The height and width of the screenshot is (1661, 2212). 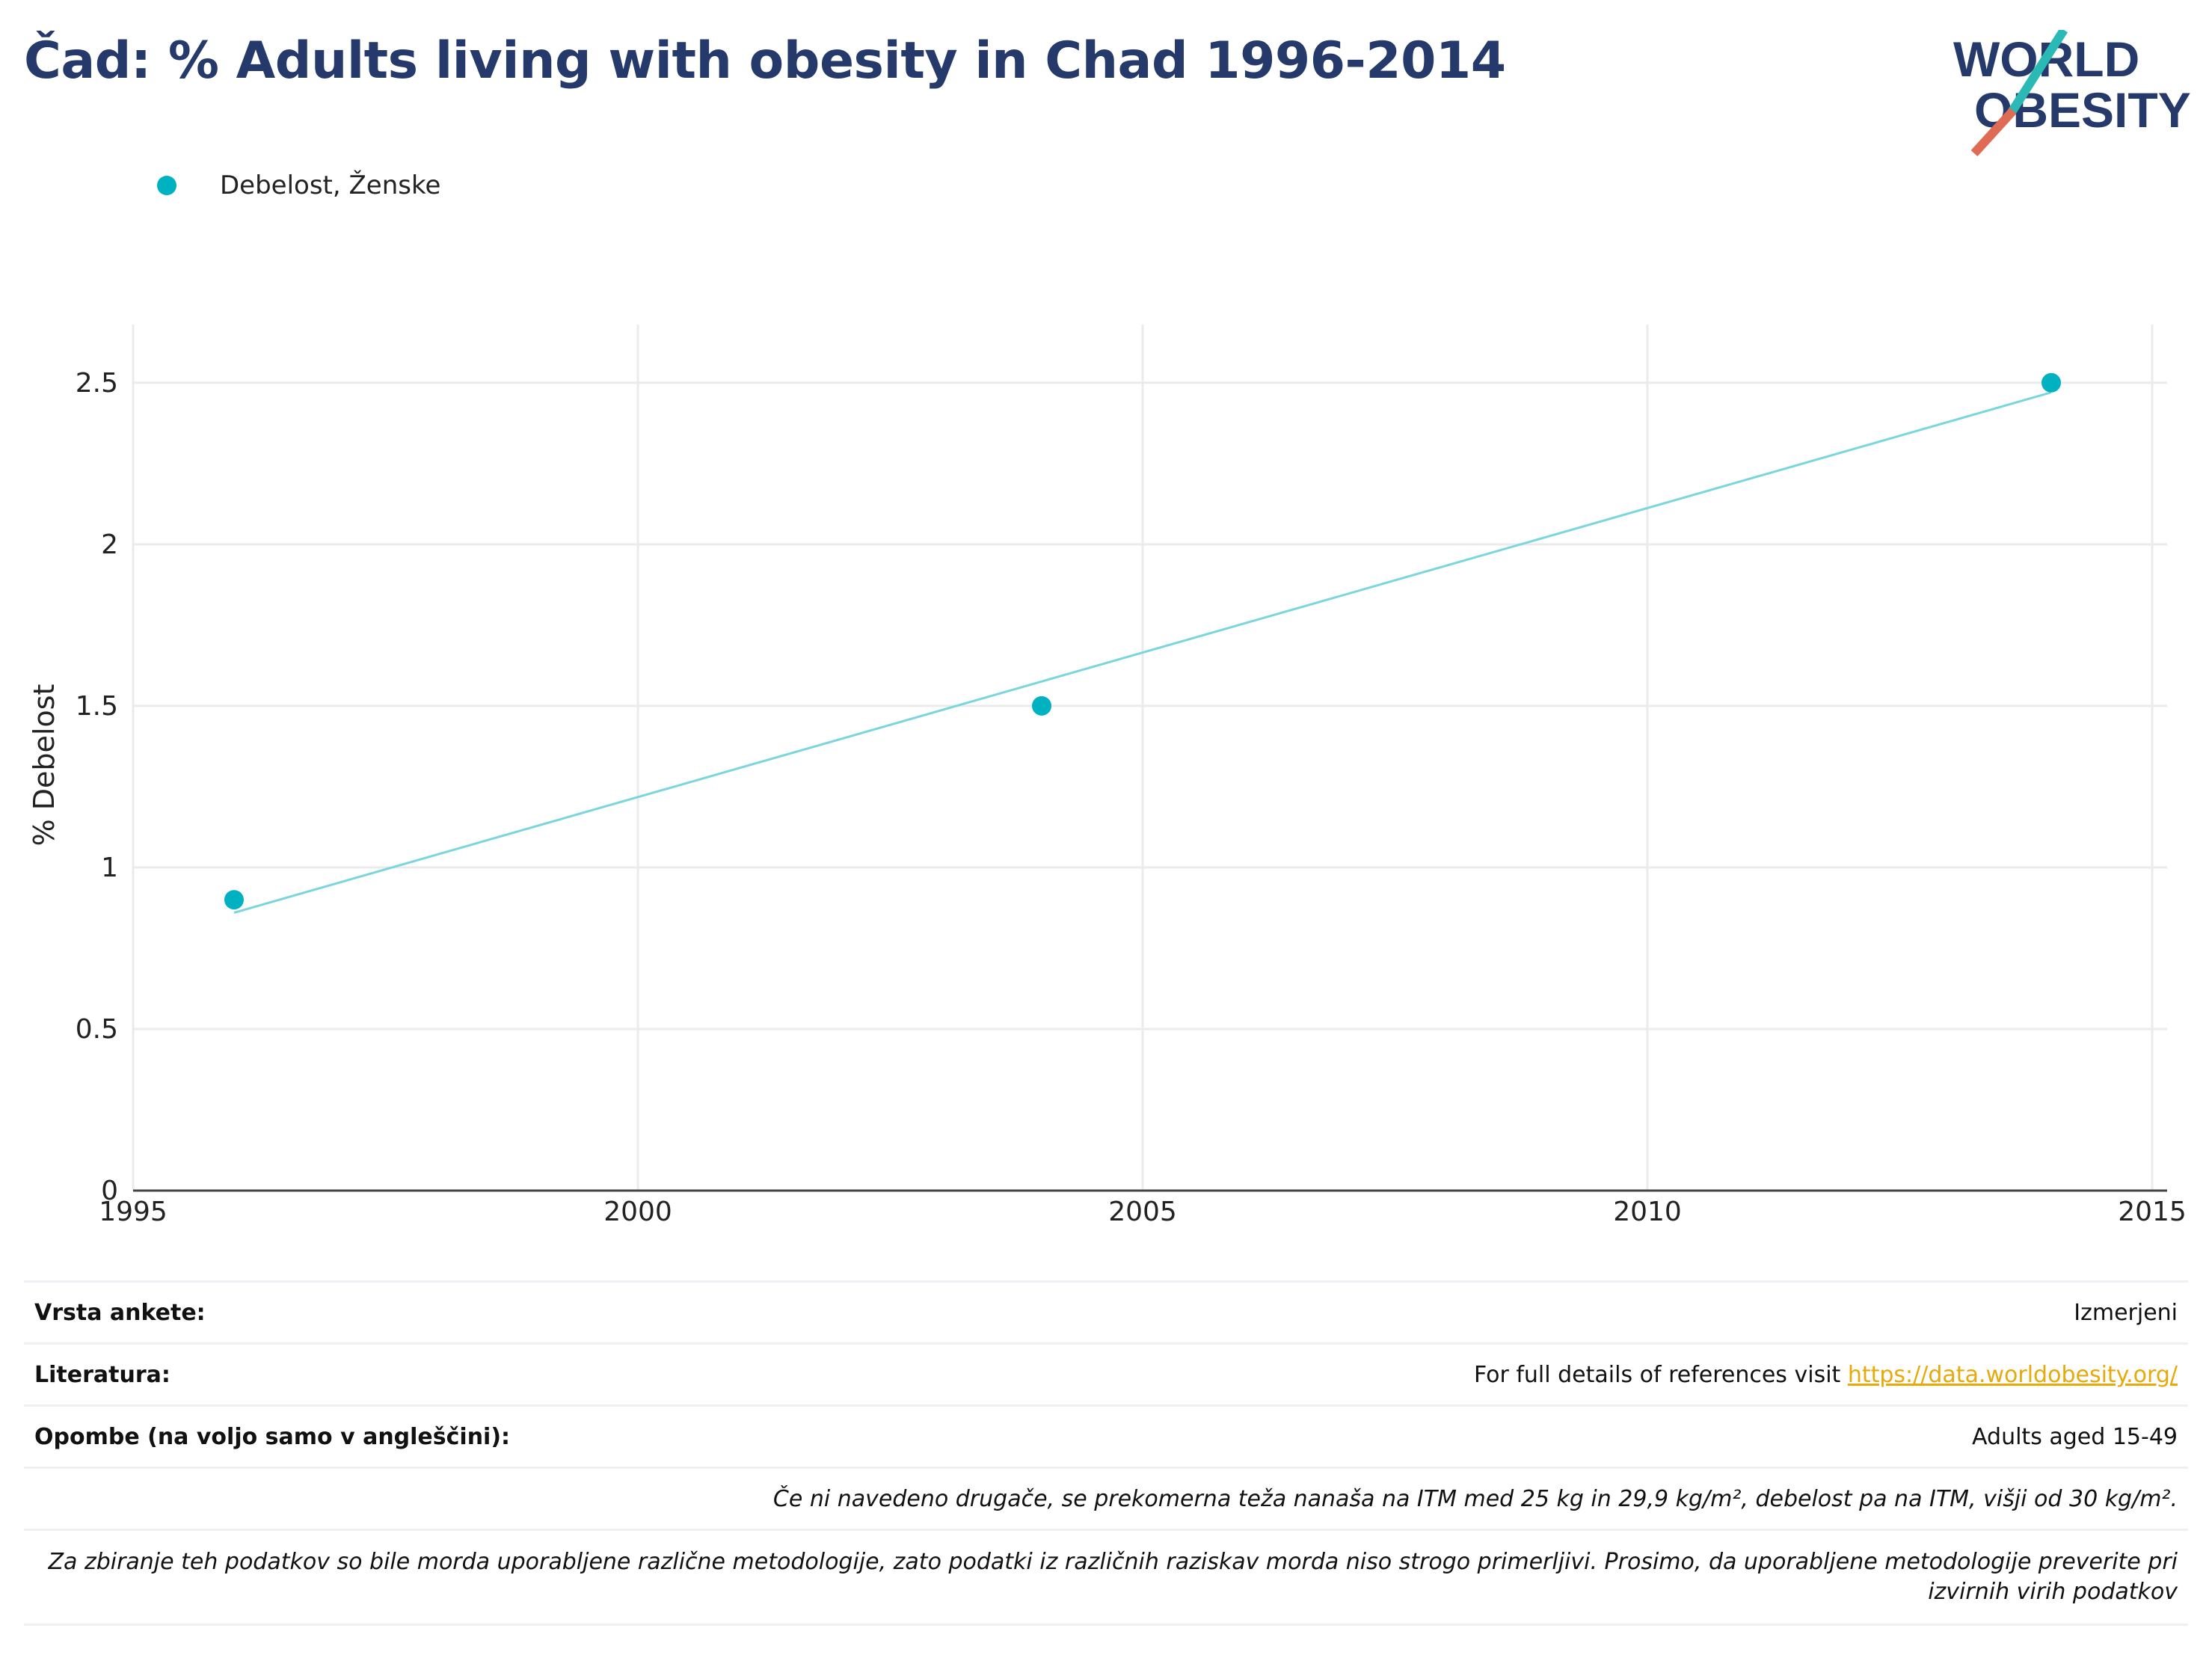 What do you see at coordinates (133, 1212) in the screenshot?
I see `x-tick-label: 1995` at bounding box center [133, 1212].